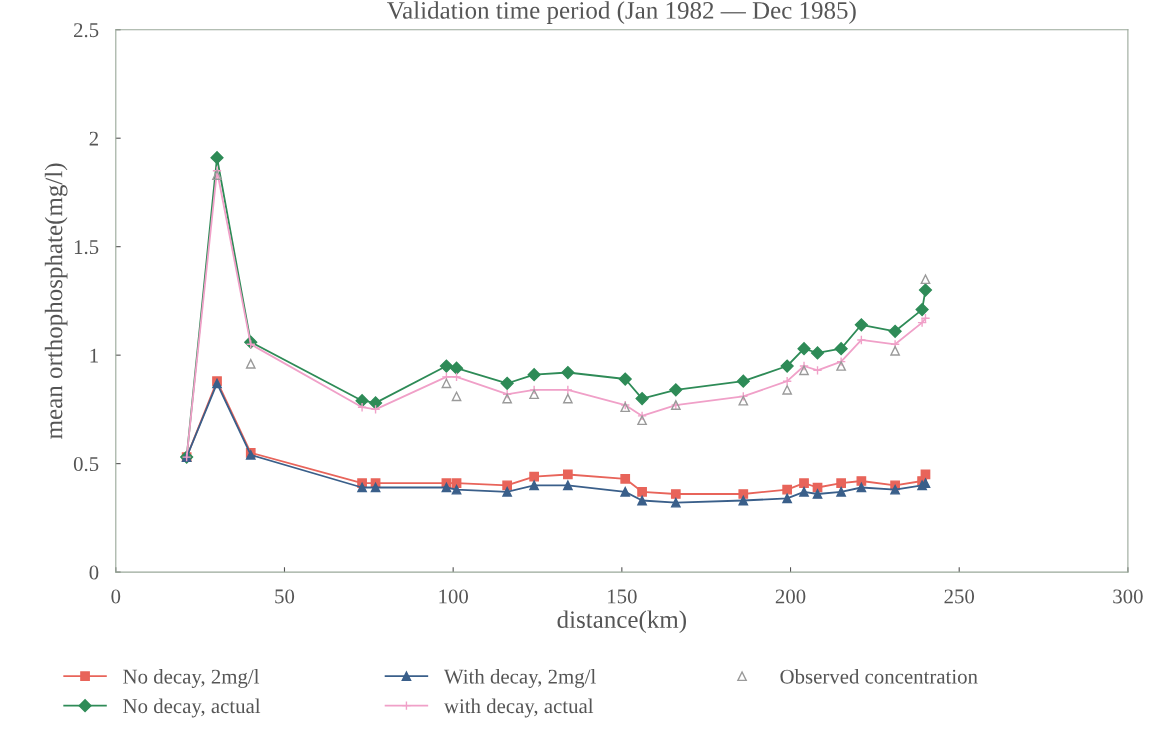 The width and height of the screenshot is (1158, 743). I want to click on x-tick-label: 100, so click(453, 596).